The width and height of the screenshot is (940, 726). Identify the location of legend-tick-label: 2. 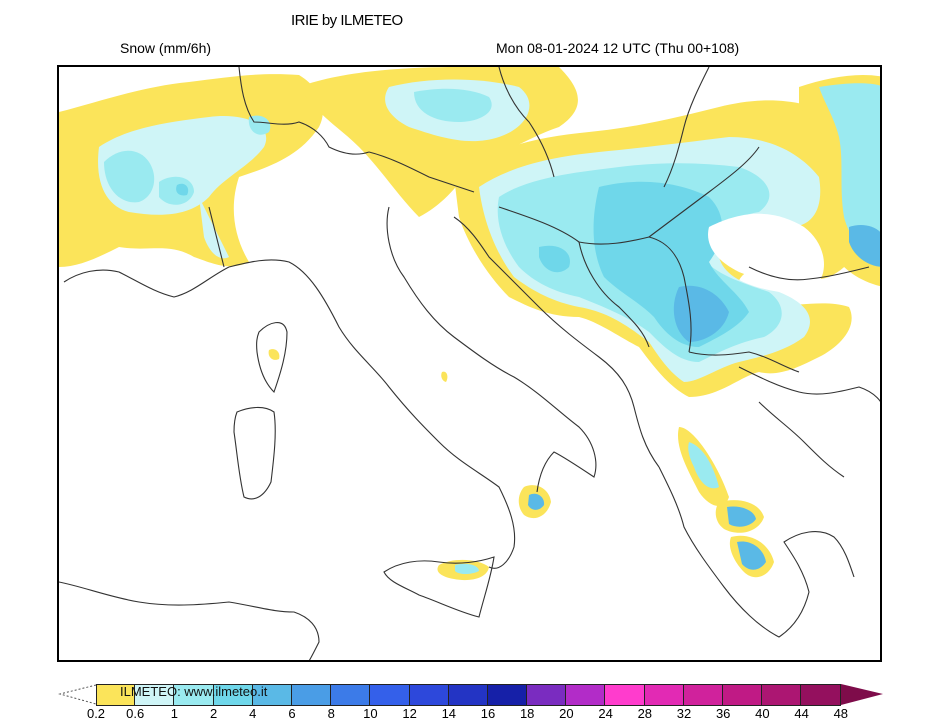
(213, 713).